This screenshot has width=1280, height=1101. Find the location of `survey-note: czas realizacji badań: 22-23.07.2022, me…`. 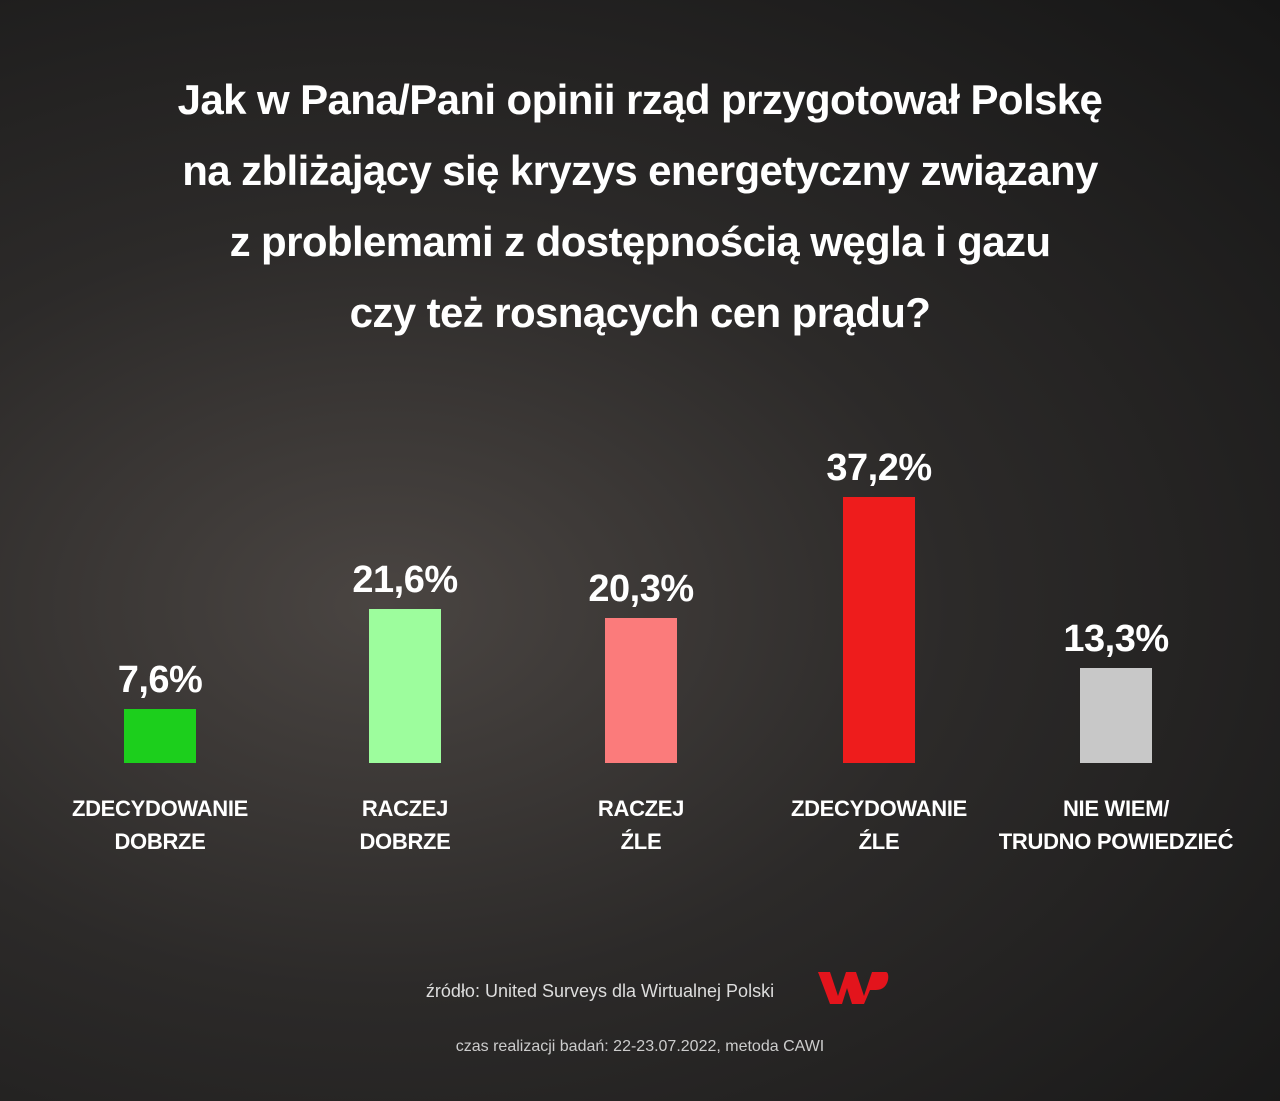

survey-note: czas realizacji badań: 22-23.07.2022, me… is located at coordinates (640, 1046).